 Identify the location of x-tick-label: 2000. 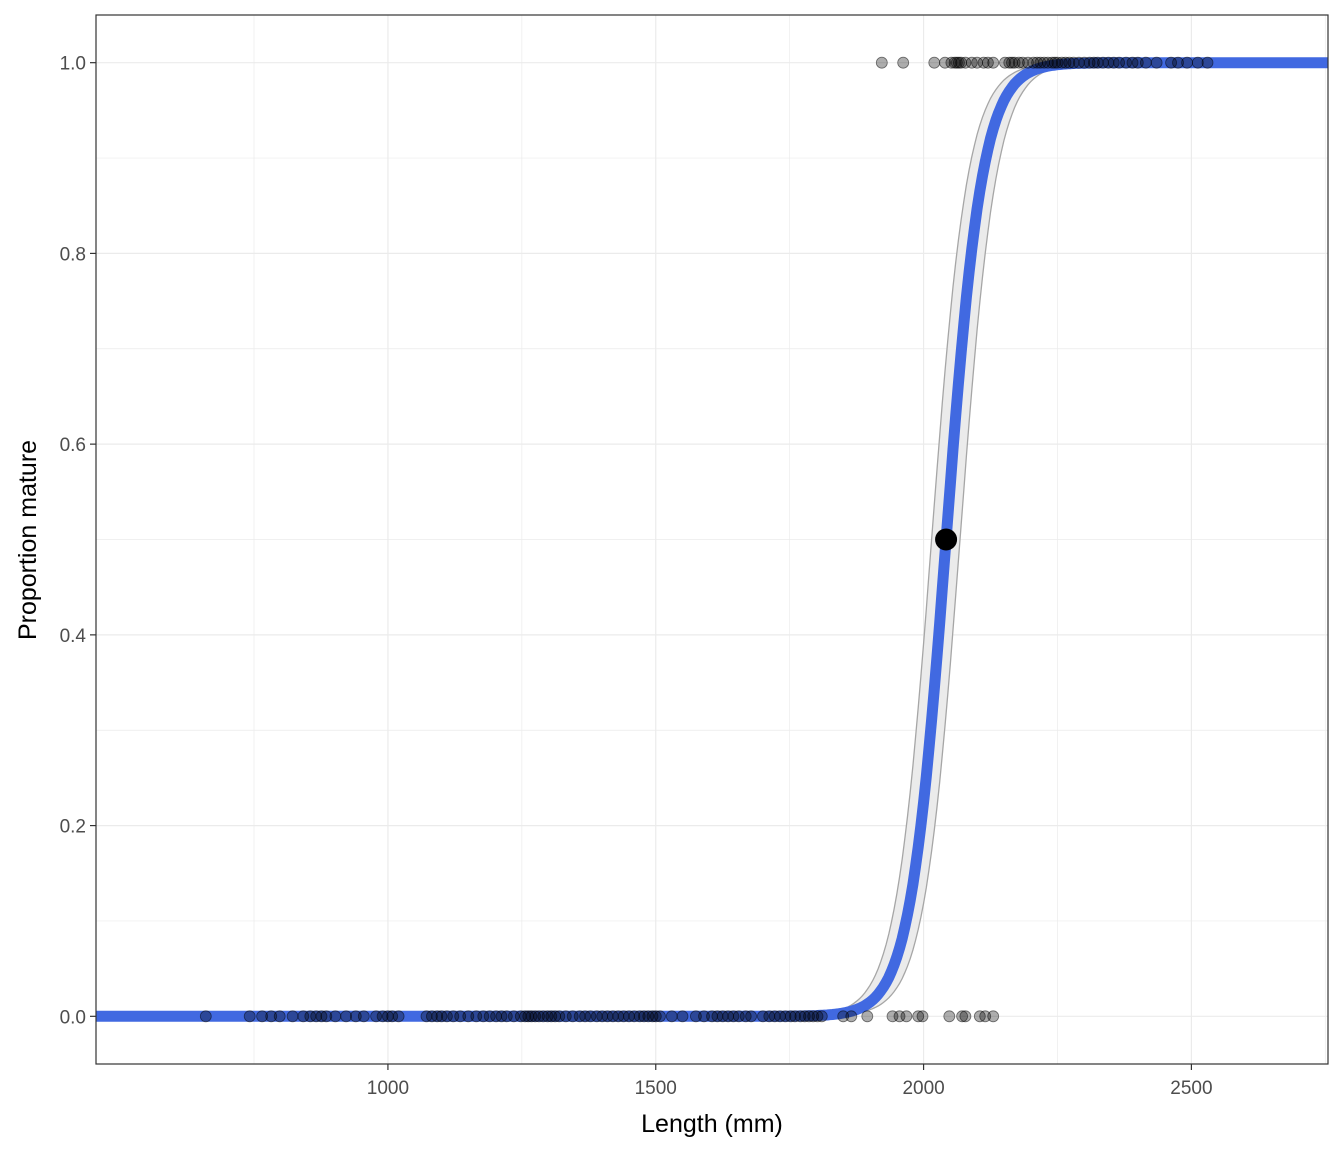
(923, 1088).